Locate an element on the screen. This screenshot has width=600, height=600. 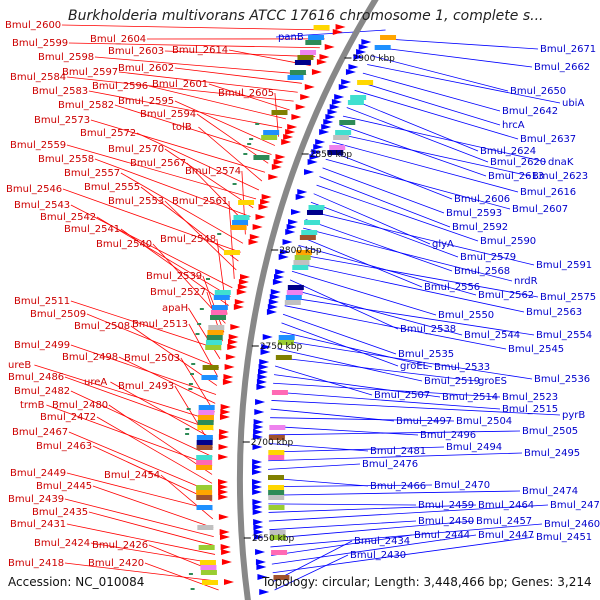
left-gene-label: Bmul_2435 is located at coordinates (60, 512).